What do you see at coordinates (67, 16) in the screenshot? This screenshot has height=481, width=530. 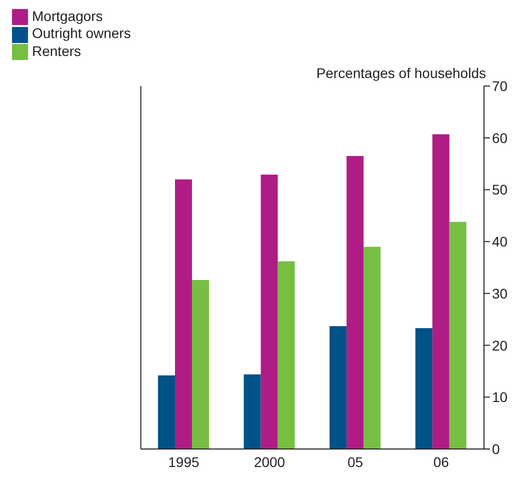 I see `legend-label: Mortgagors` at bounding box center [67, 16].